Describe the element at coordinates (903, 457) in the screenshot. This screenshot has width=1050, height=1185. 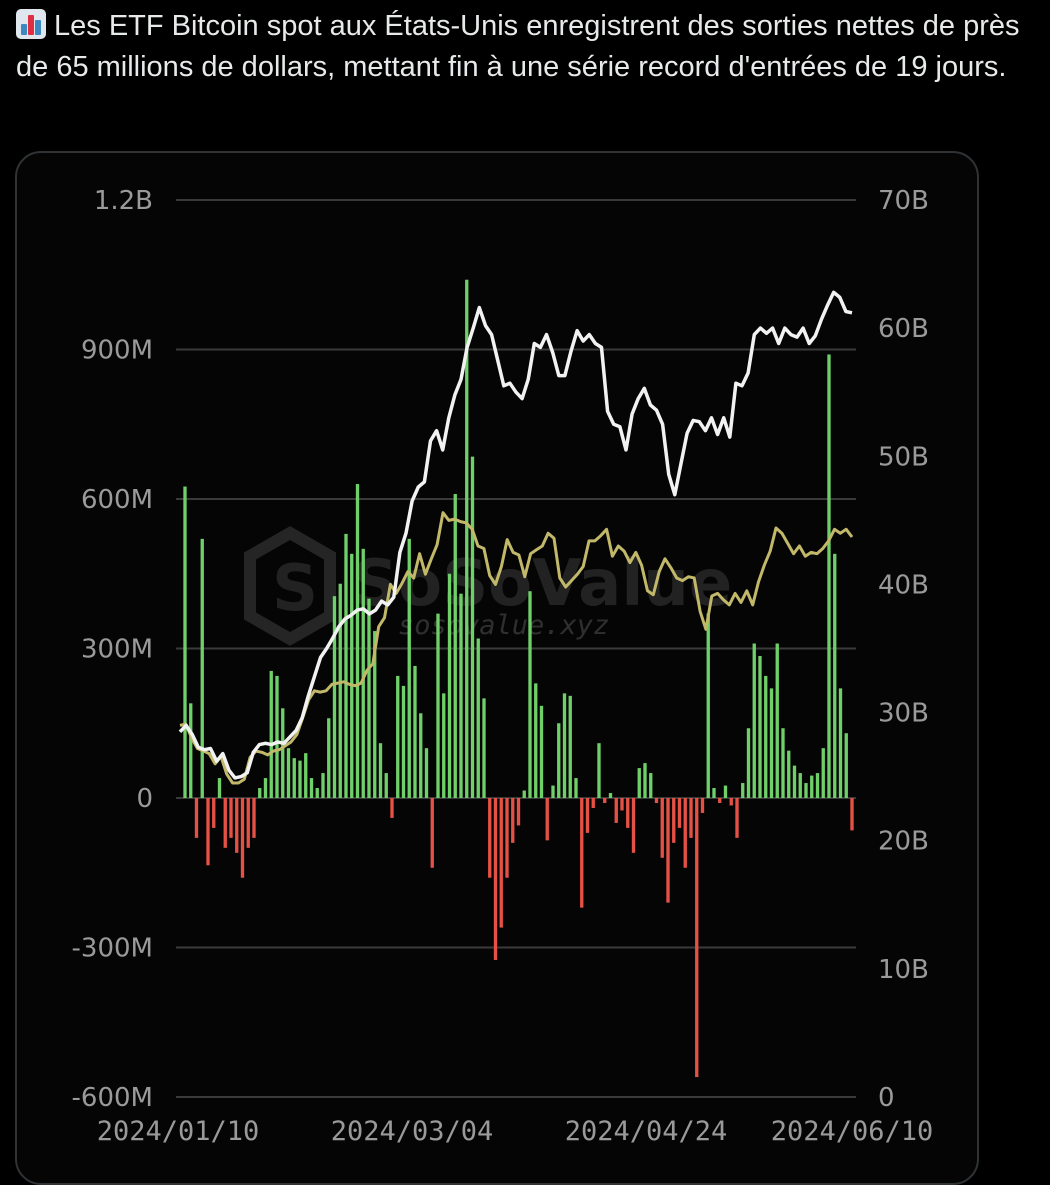
I see `right-tick-label: 50B` at that location.